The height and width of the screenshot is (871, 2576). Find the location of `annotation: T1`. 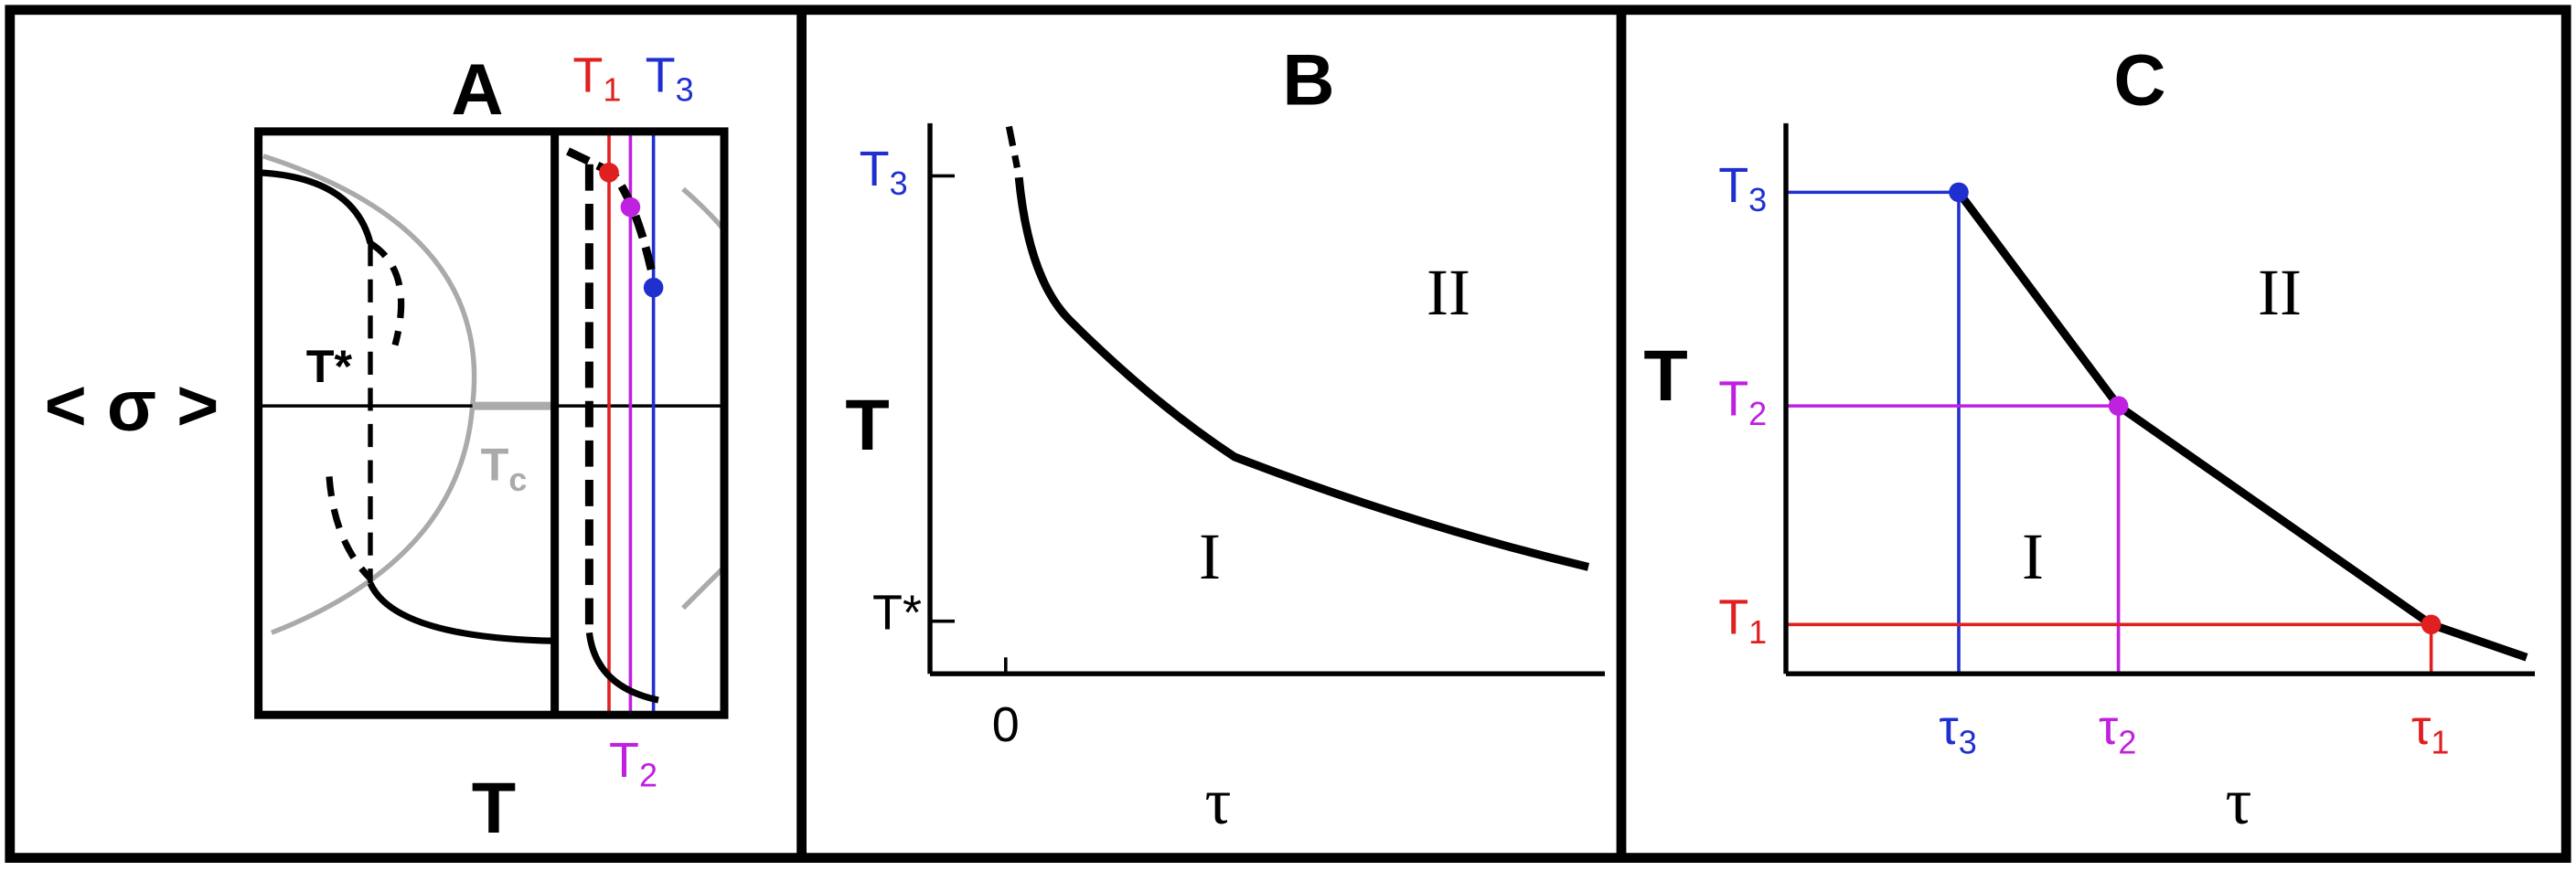

annotation: T1 is located at coordinates (596, 78).